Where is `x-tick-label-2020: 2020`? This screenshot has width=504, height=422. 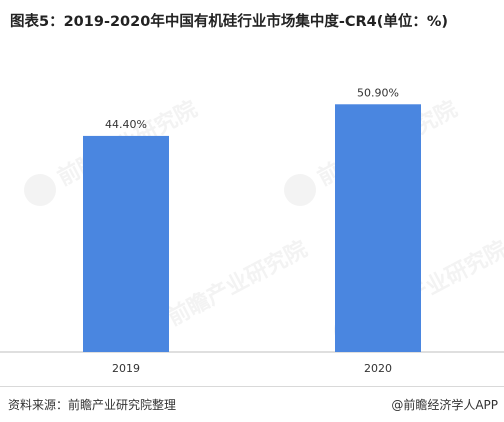
x-tick-label-2020: 2020 is located at coordinates (378, 368).